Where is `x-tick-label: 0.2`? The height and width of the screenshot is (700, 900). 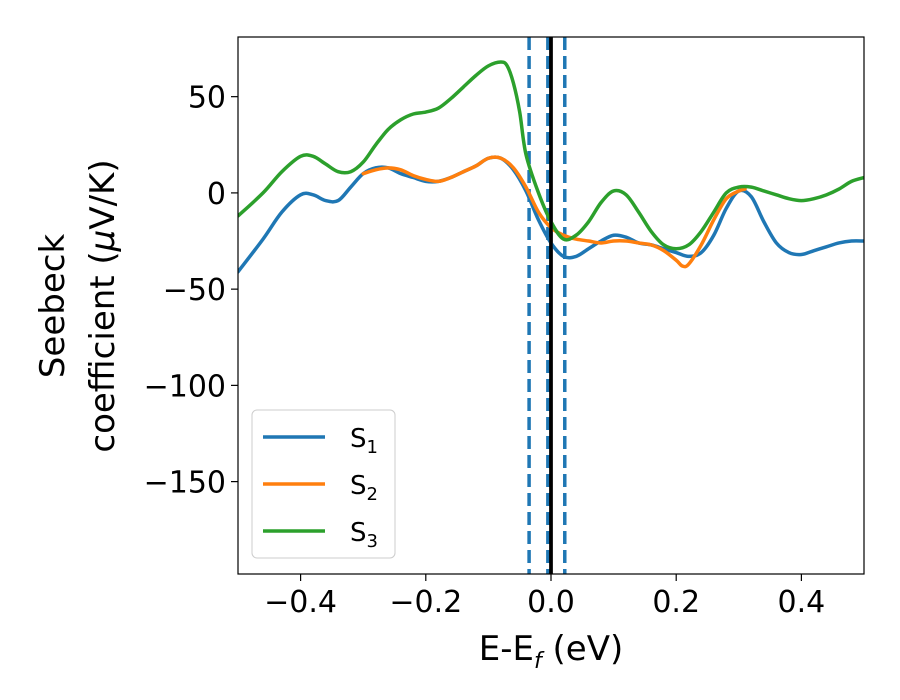 x-tick-label: 0.2 is located at coordinates (676, 602).